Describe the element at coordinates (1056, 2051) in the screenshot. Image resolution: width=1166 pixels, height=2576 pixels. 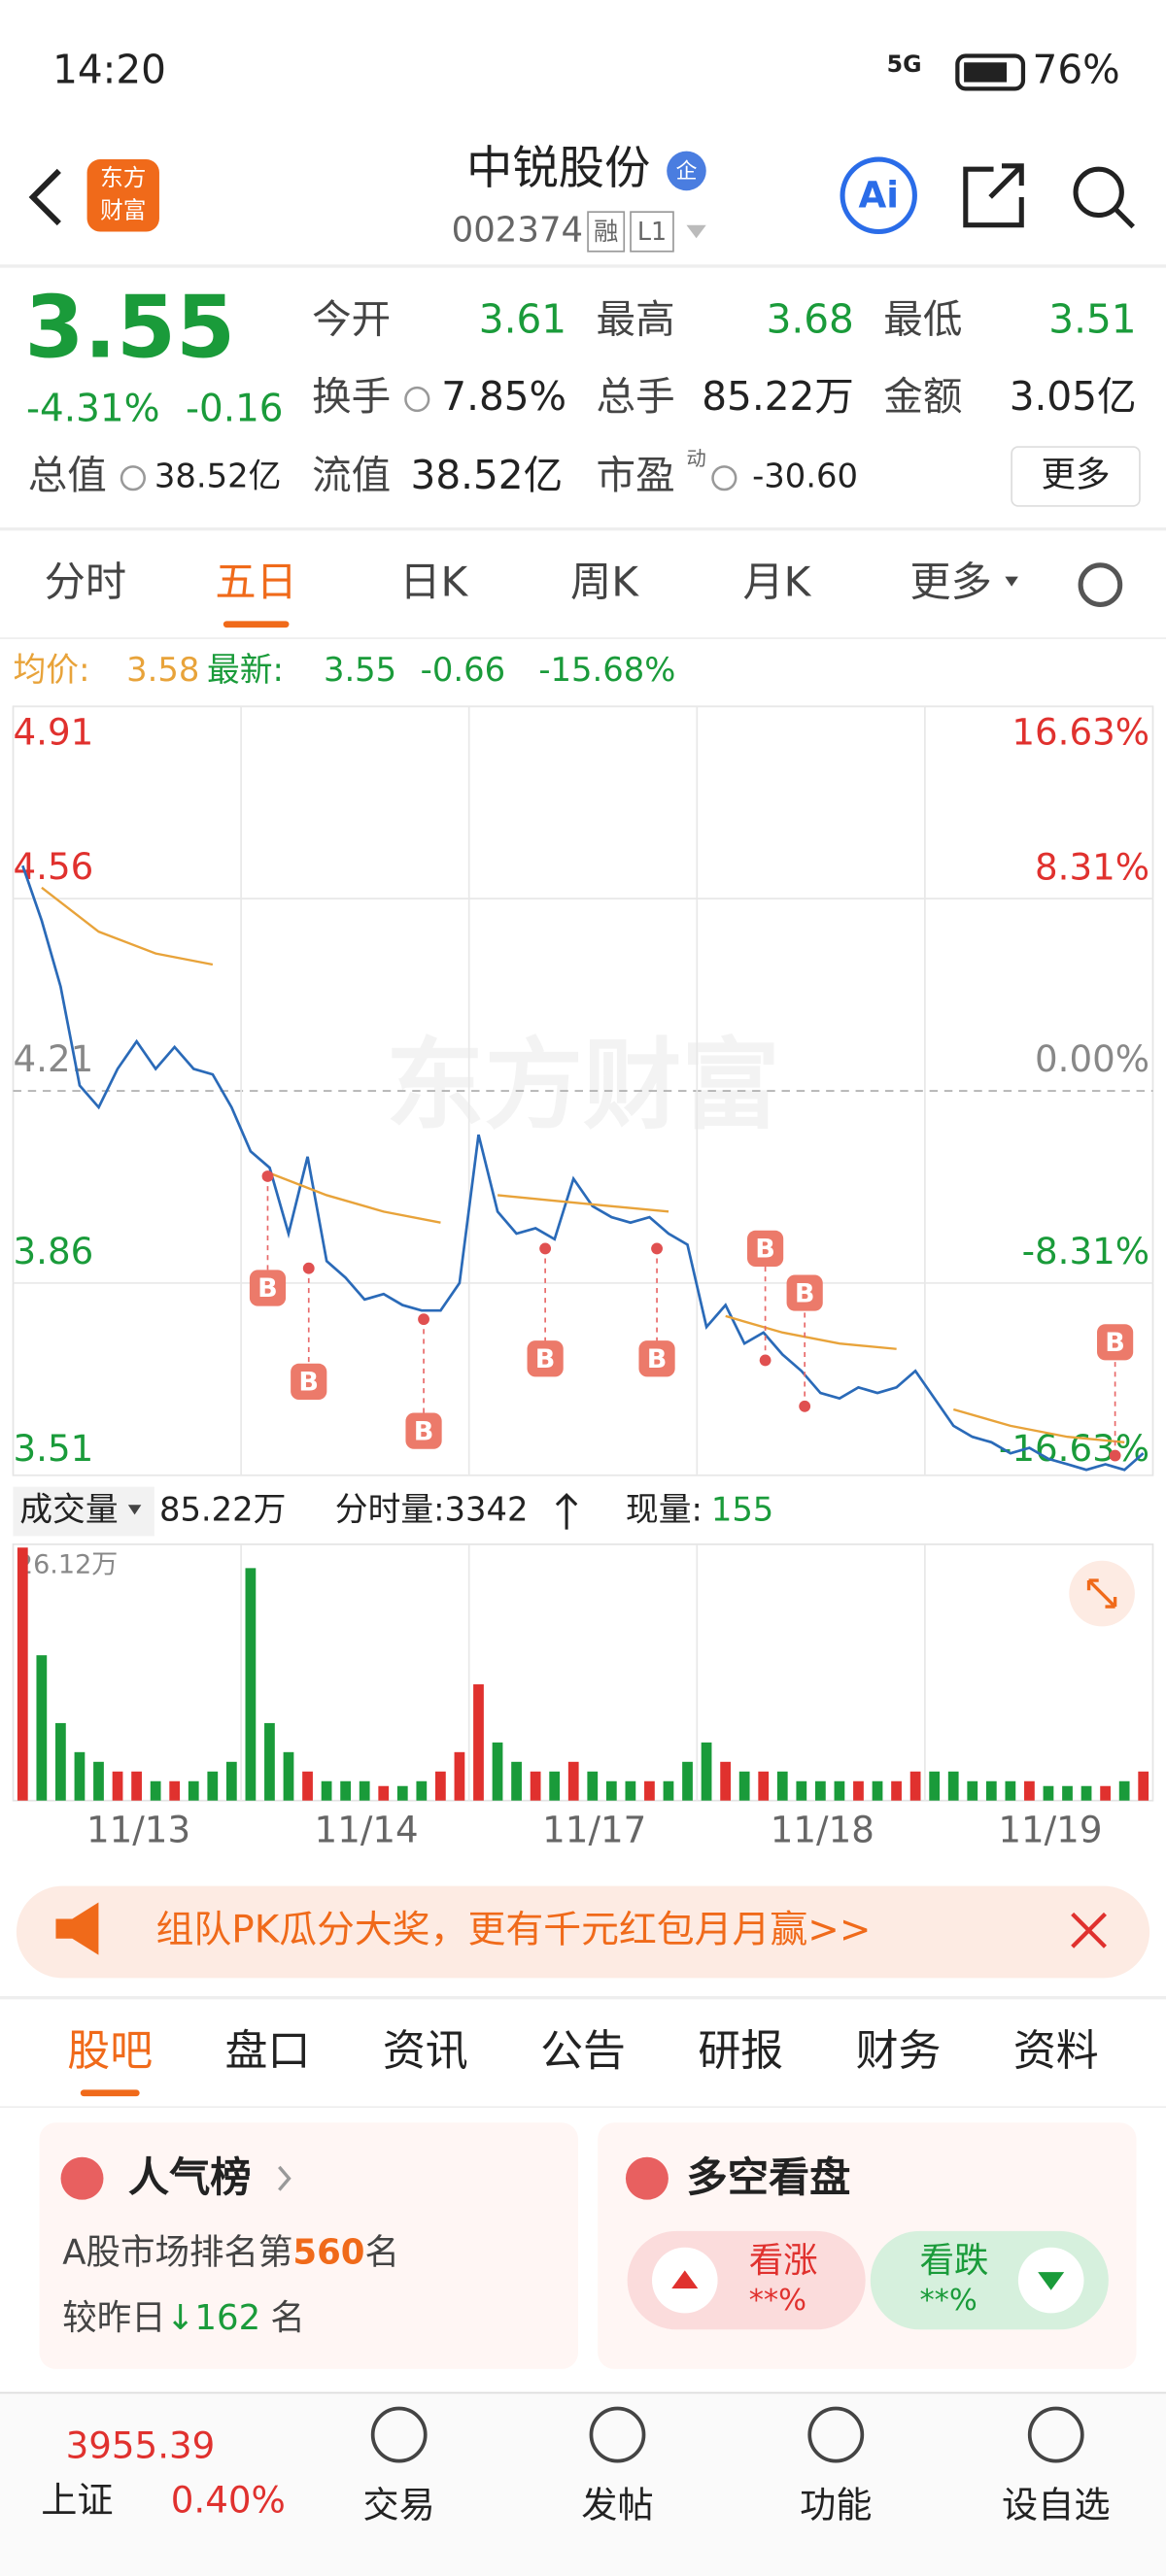
I see `subtab: 资料` at that location.